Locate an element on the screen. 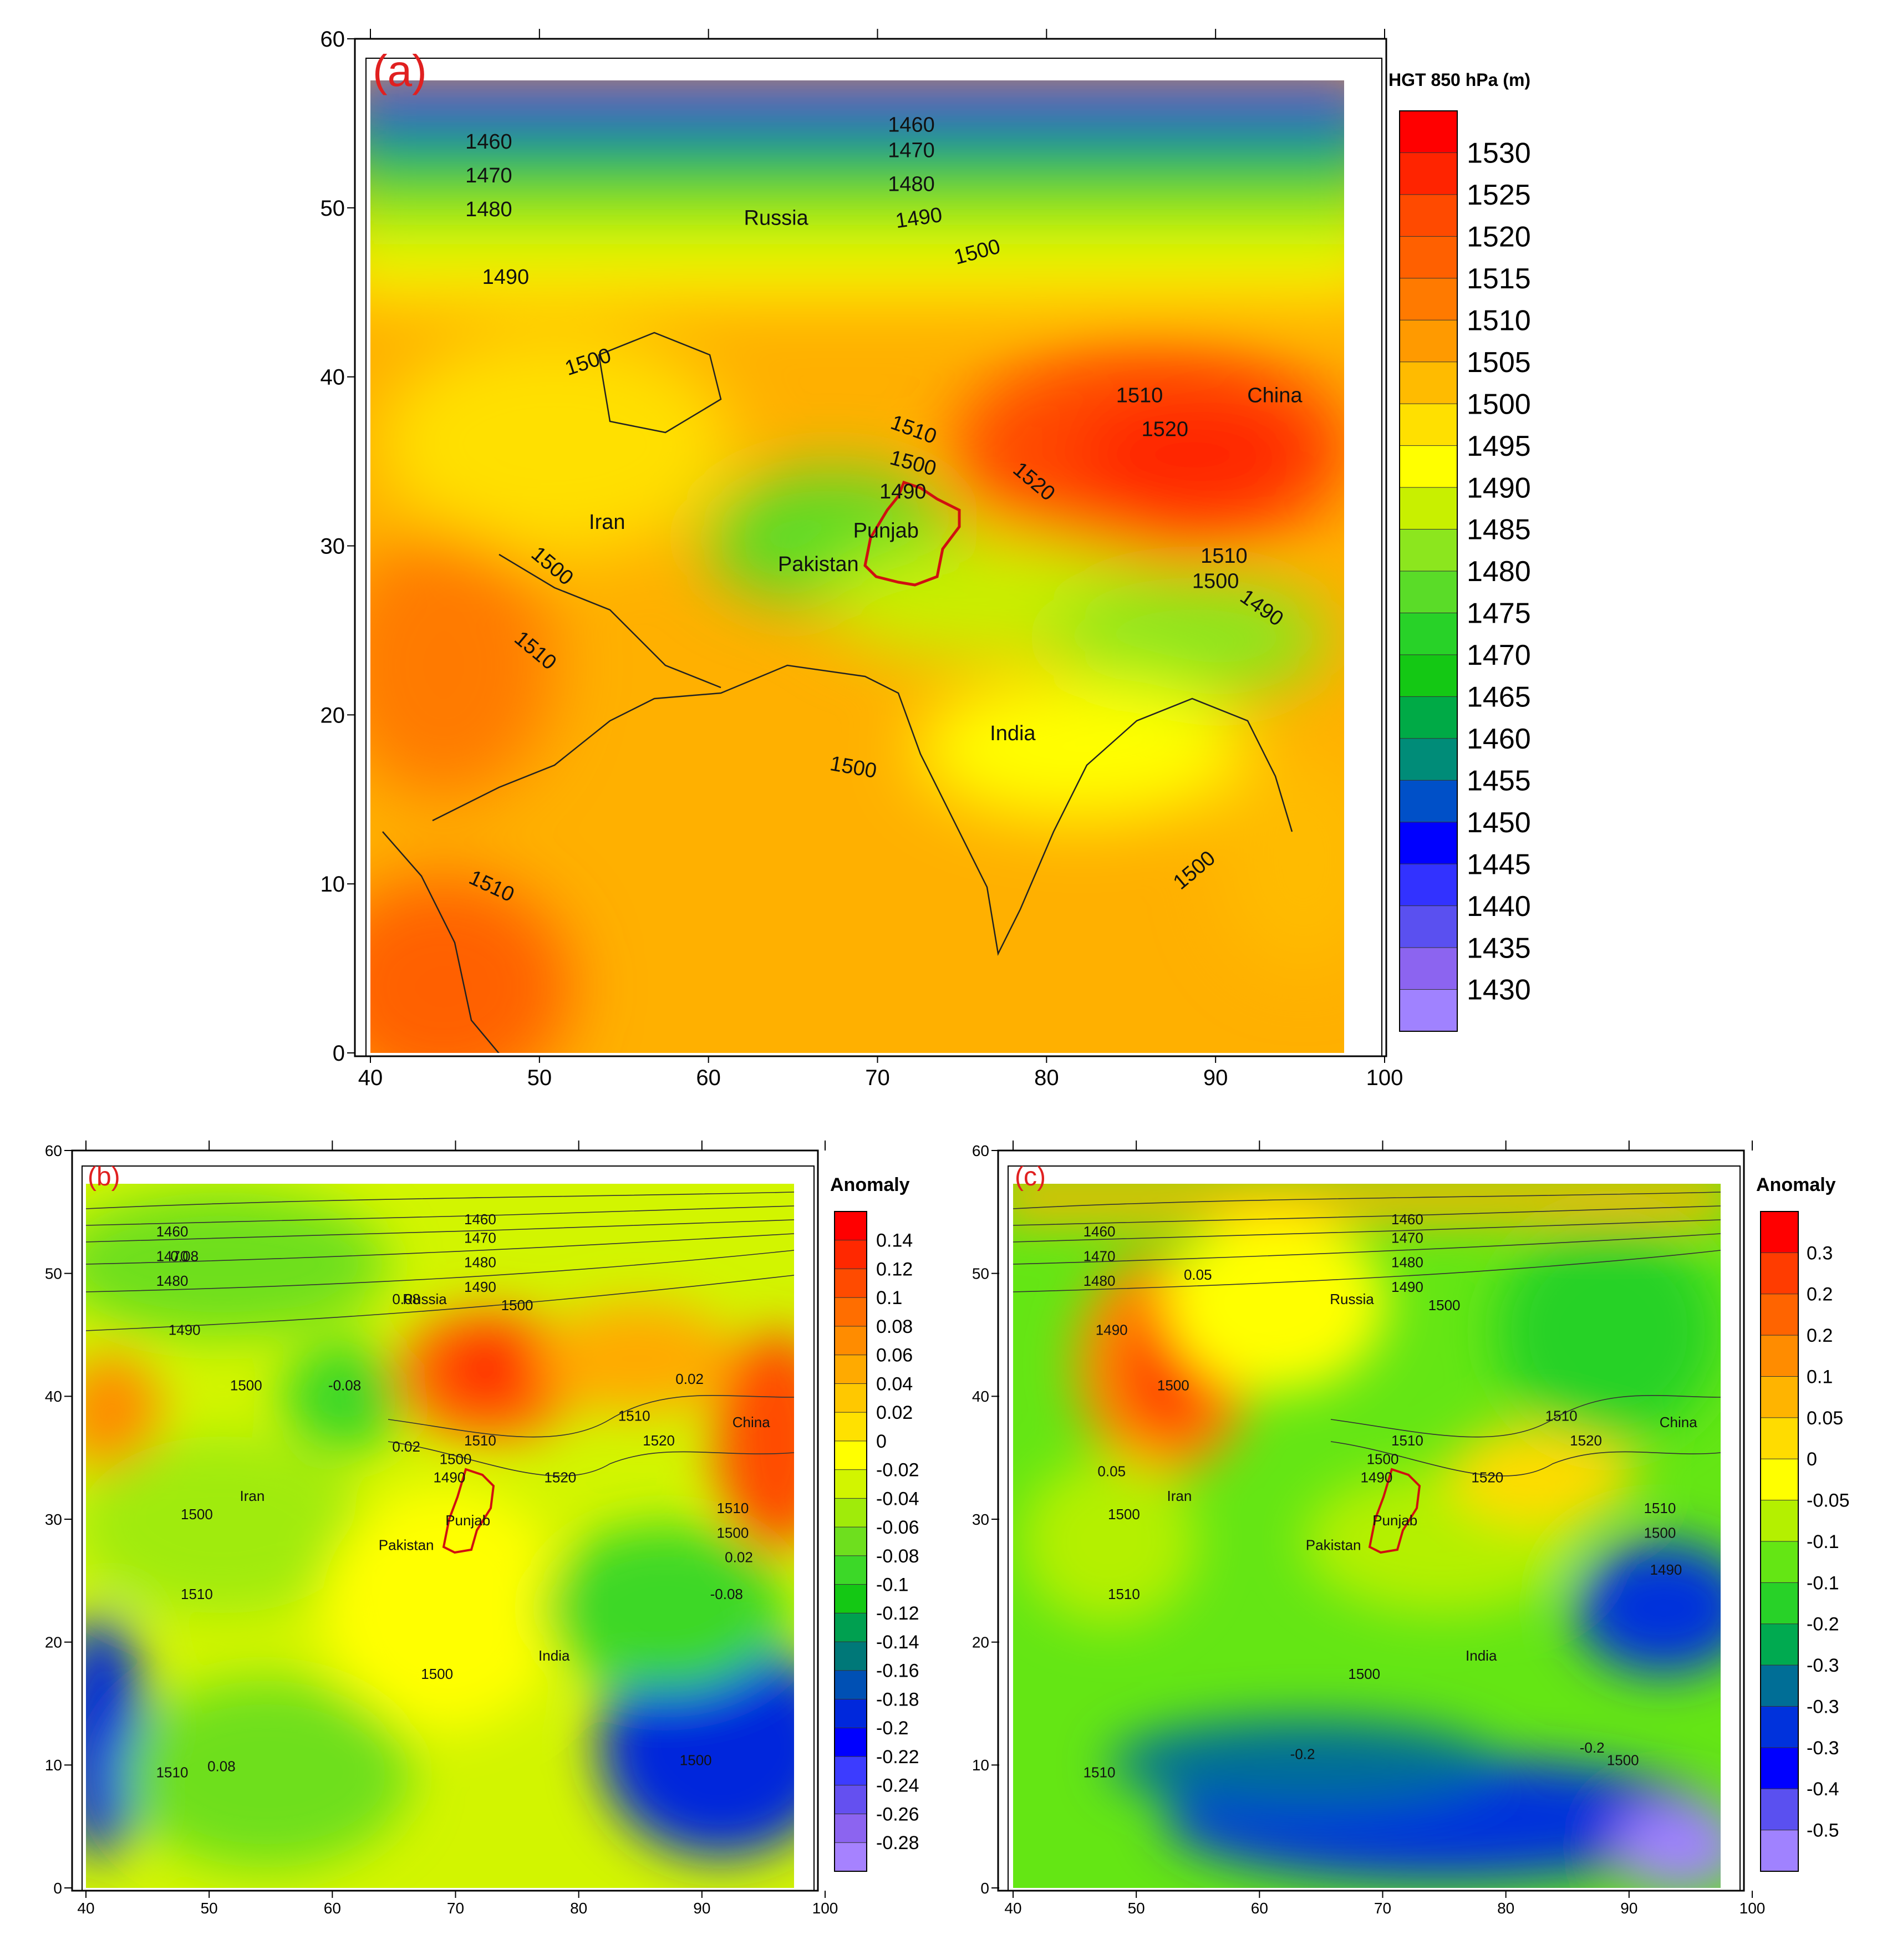 The width and height of the screenshot is (1882, 1960). legend-label: 0.06 is located at coordinates (894, 1356).